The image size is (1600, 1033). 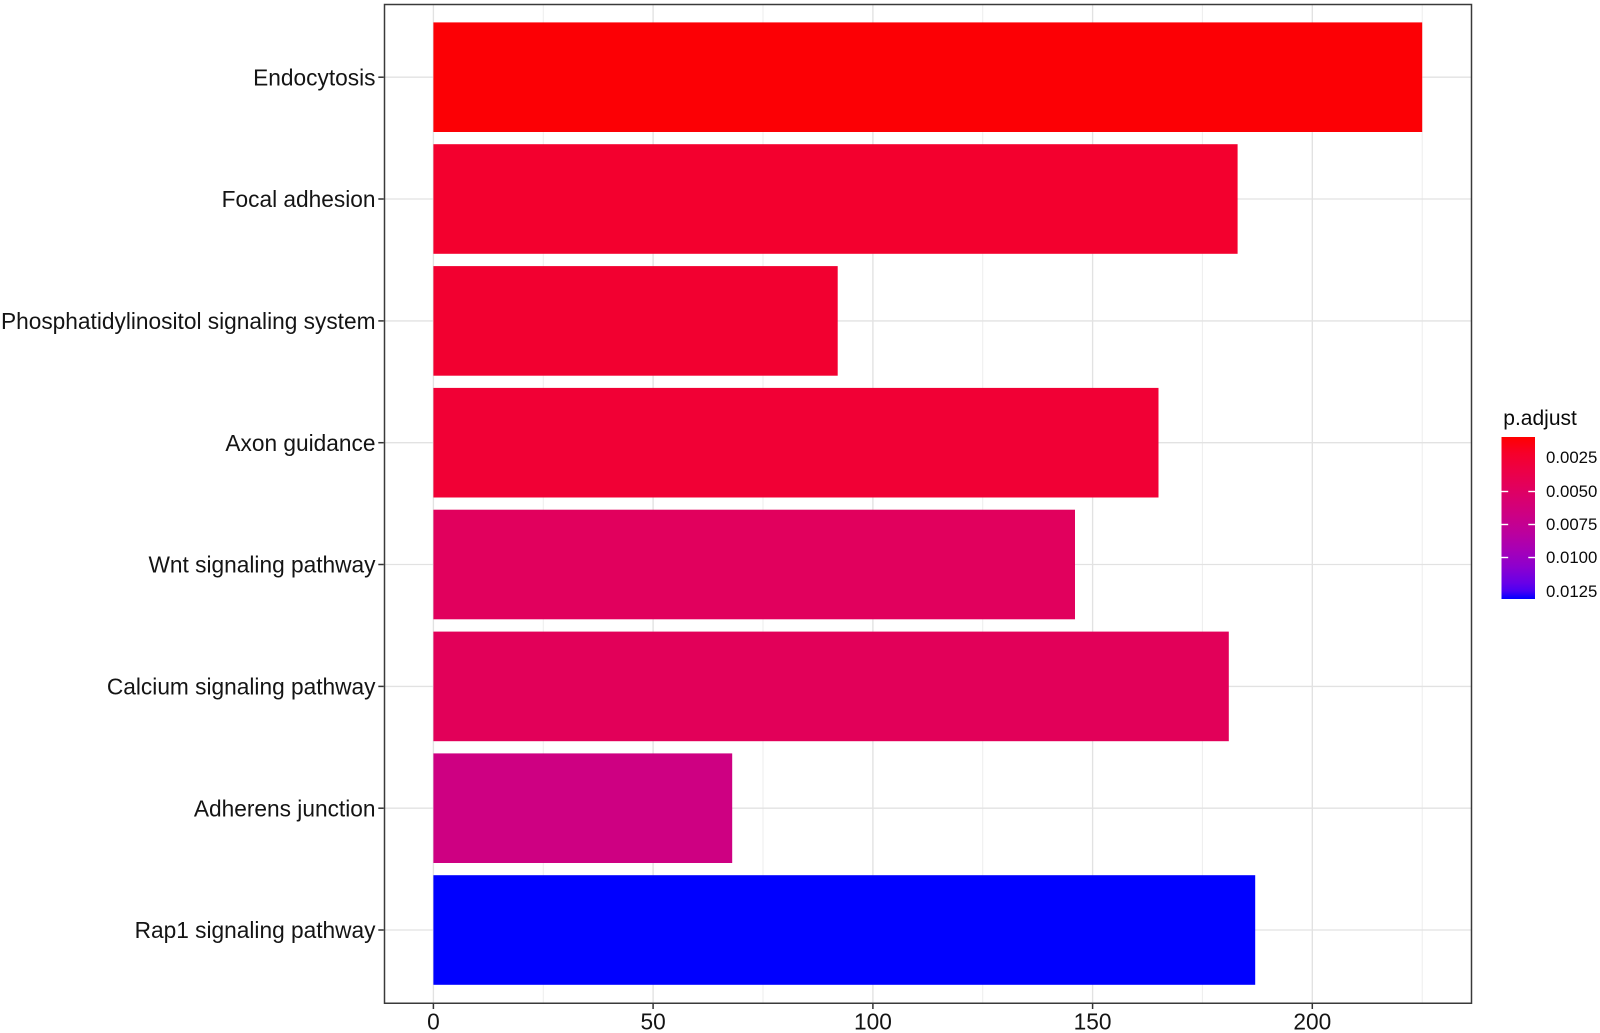 What do you see at coordinates (314, 77) in the screenshot?
I see `svg-text: Endocytosis` at bounding box center [314, 77].